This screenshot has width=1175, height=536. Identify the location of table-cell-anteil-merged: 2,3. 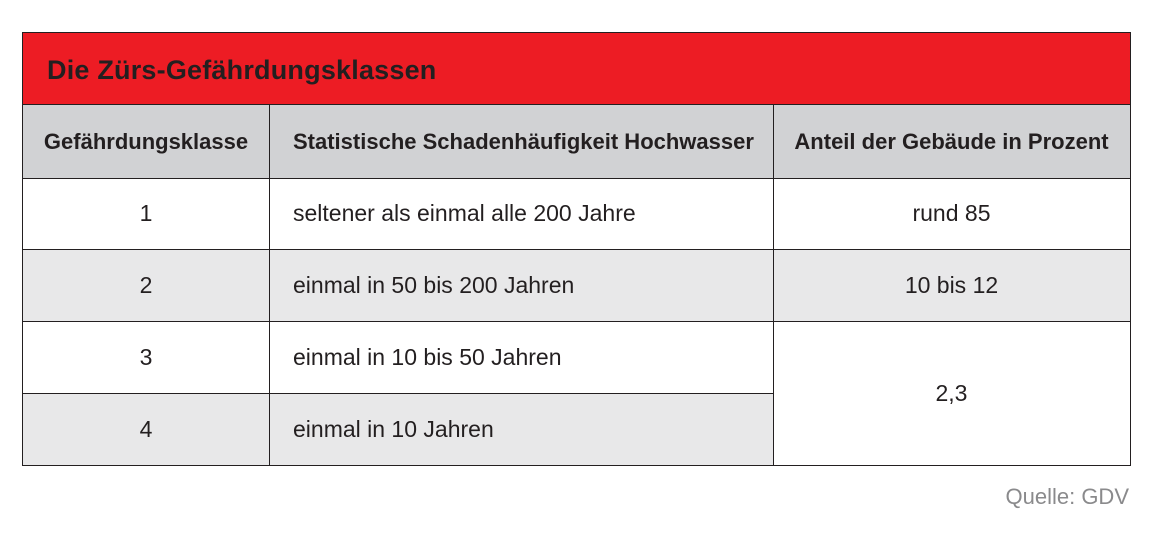
(951, 393).